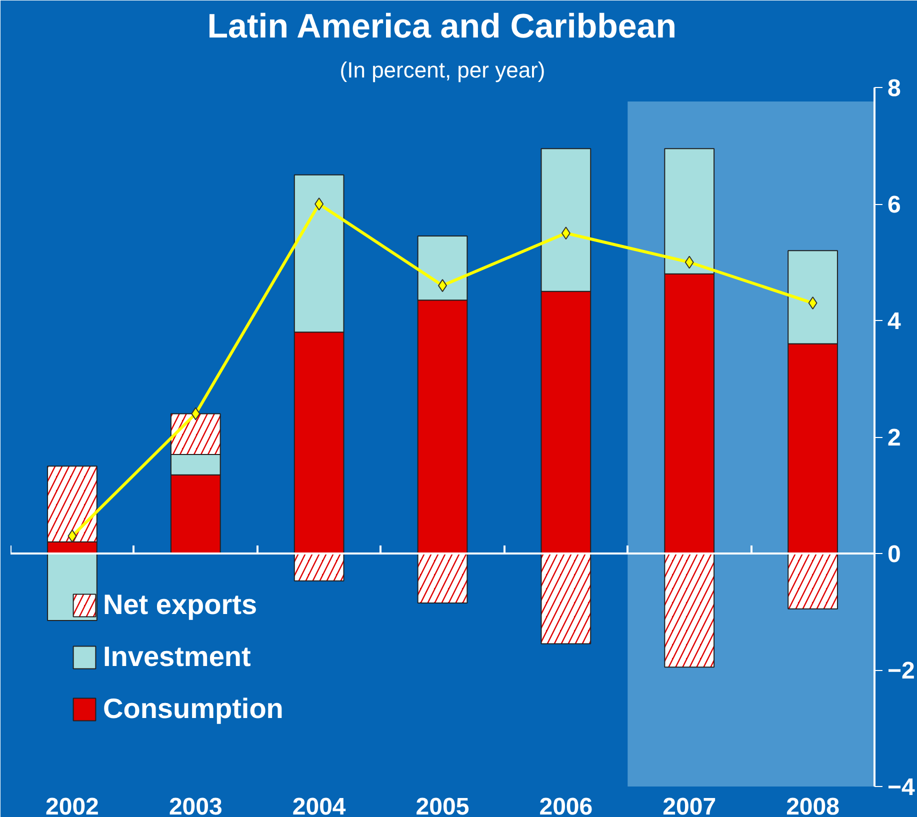  What do you see at coordinates (72, 805) in the screenshot?
I see `x-tick-label: 2002` at bounding box center [72, 805].